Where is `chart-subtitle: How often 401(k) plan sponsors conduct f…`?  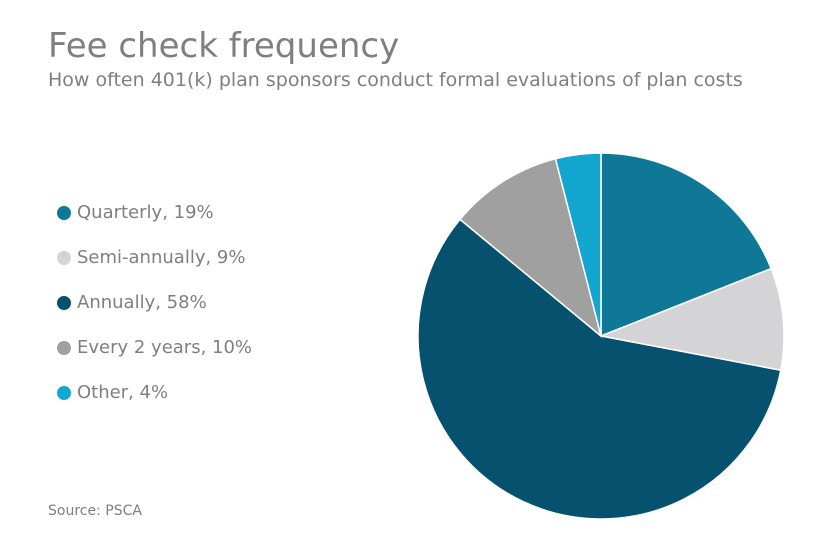
chart-subtitle: How often 401(k) plan sponsors conduct f… is located at coordinates (395, 80).